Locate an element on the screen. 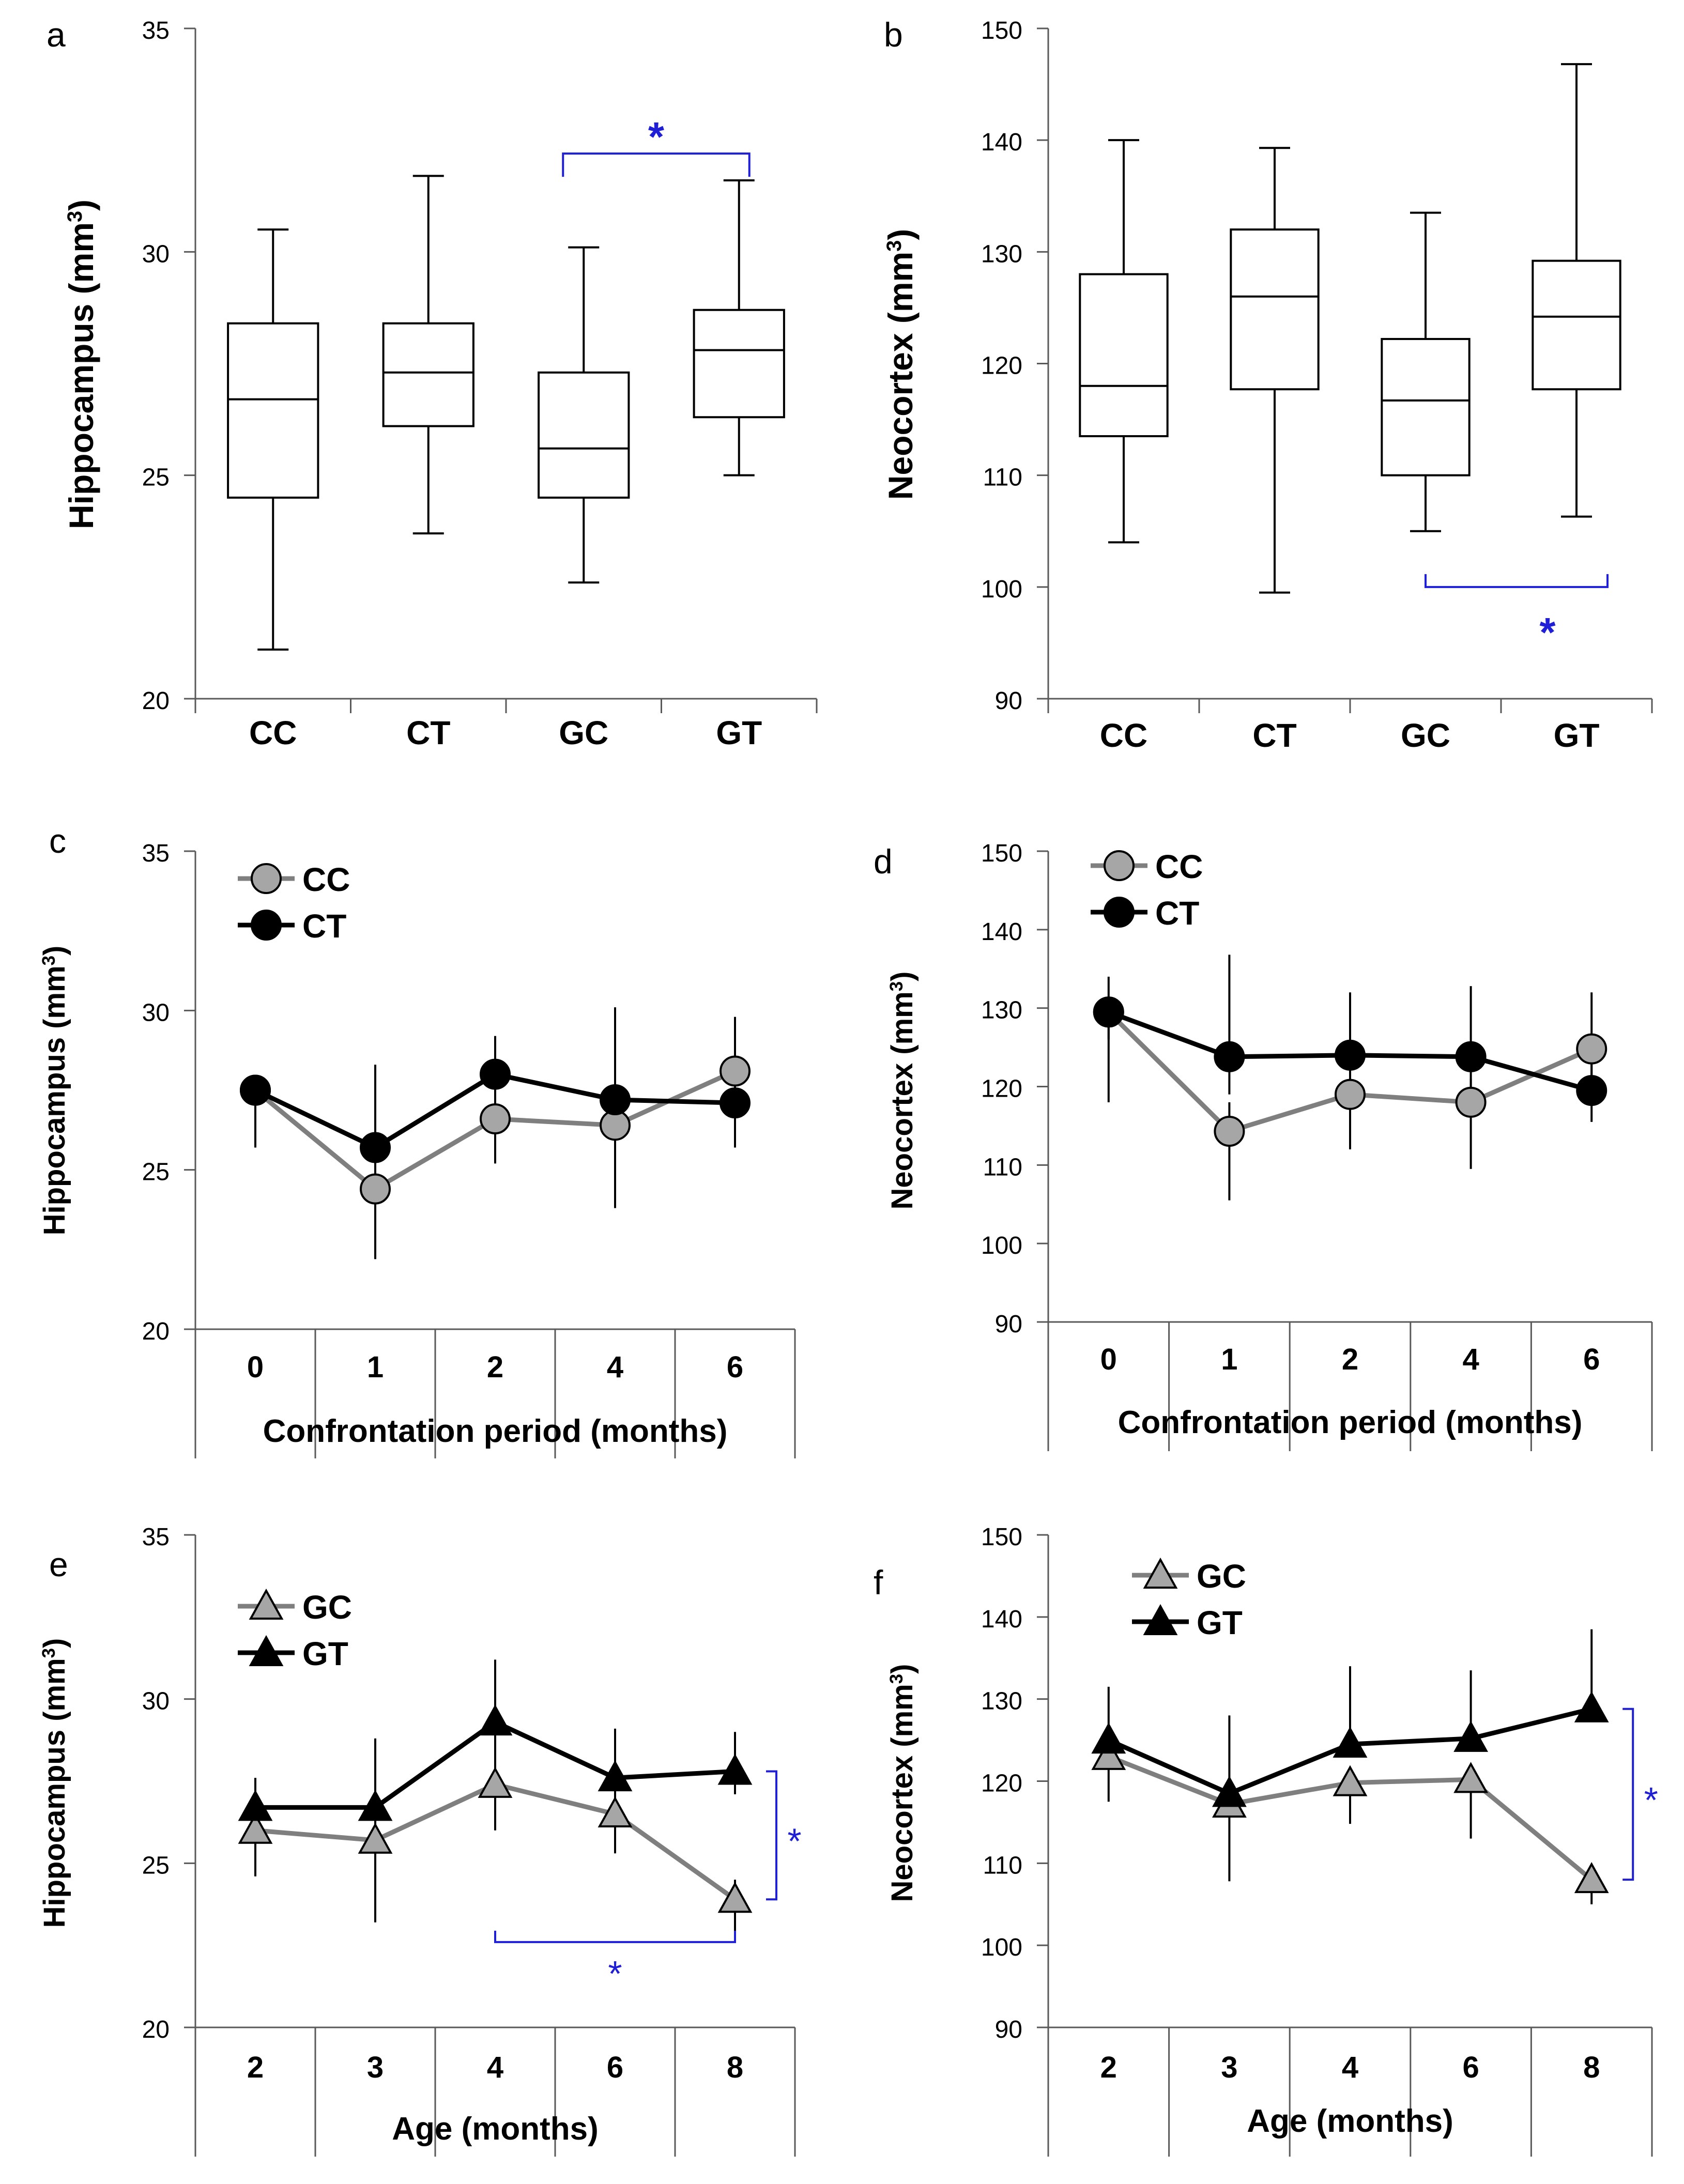 The height and width of the screenshot is (2184, 1684). box-GC is located at coordinates (1426, 371).